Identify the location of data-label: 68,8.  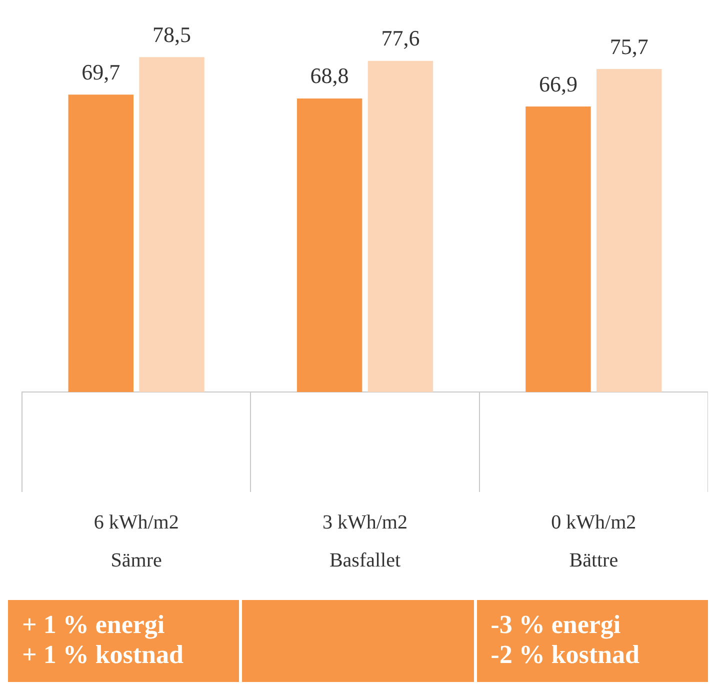
(329, 75).